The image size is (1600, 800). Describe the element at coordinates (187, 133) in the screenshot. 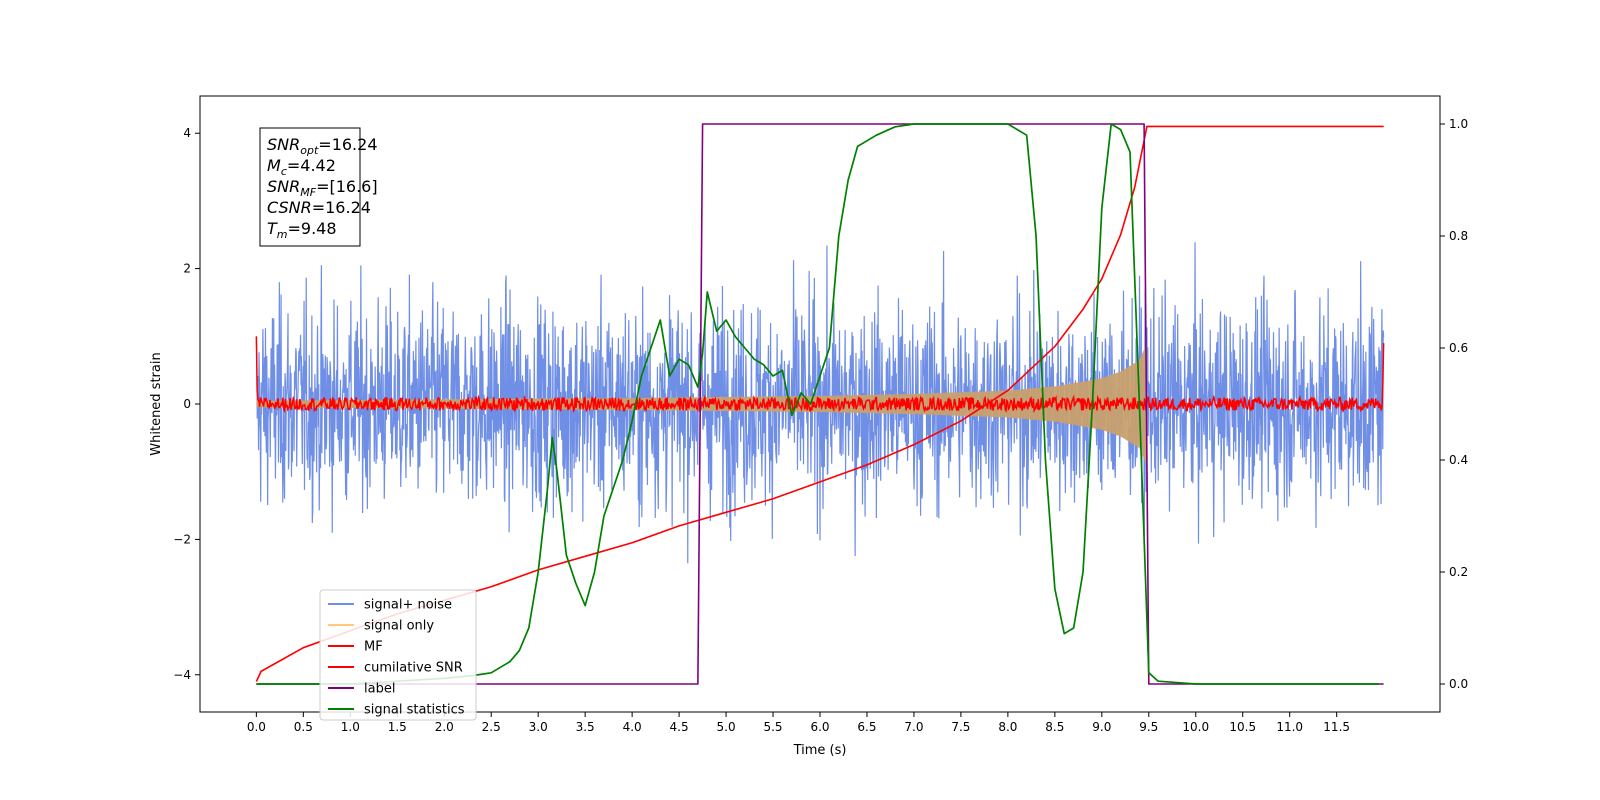

I see `y-tick-label-left: 4` at that location.